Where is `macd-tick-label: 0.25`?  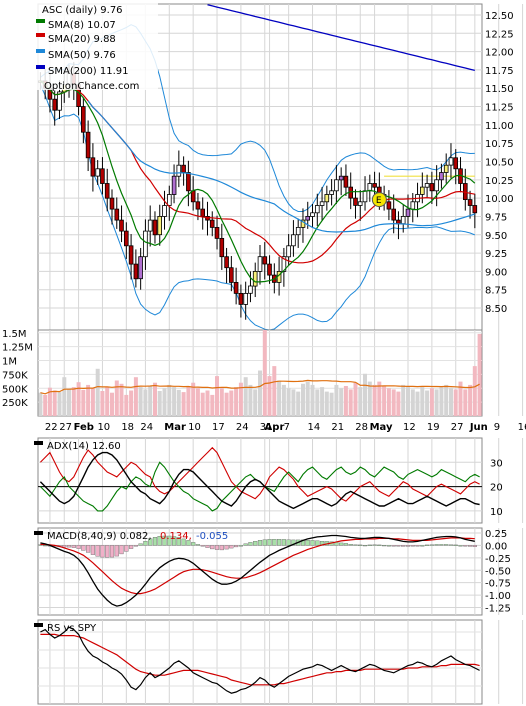 macd-tick-label: 0.25 is located at coordinates (496, 534).